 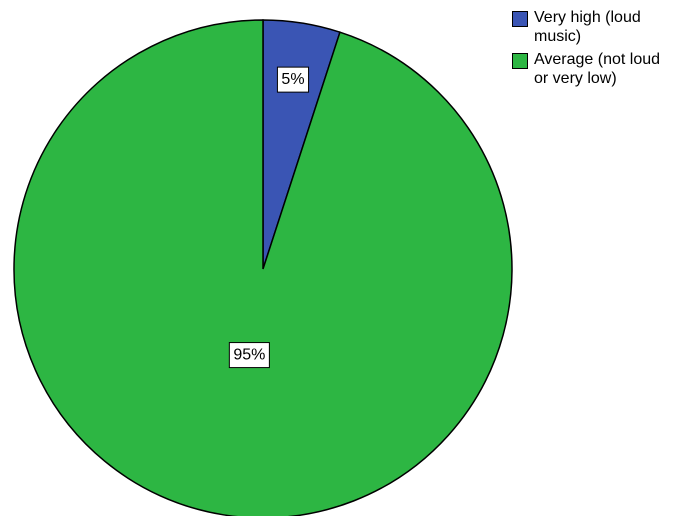 What do you see at coordinates (269, 217) in the screenshot?
I see `pie-data-labels: 5% 95%` at bounding box center [269, 217].